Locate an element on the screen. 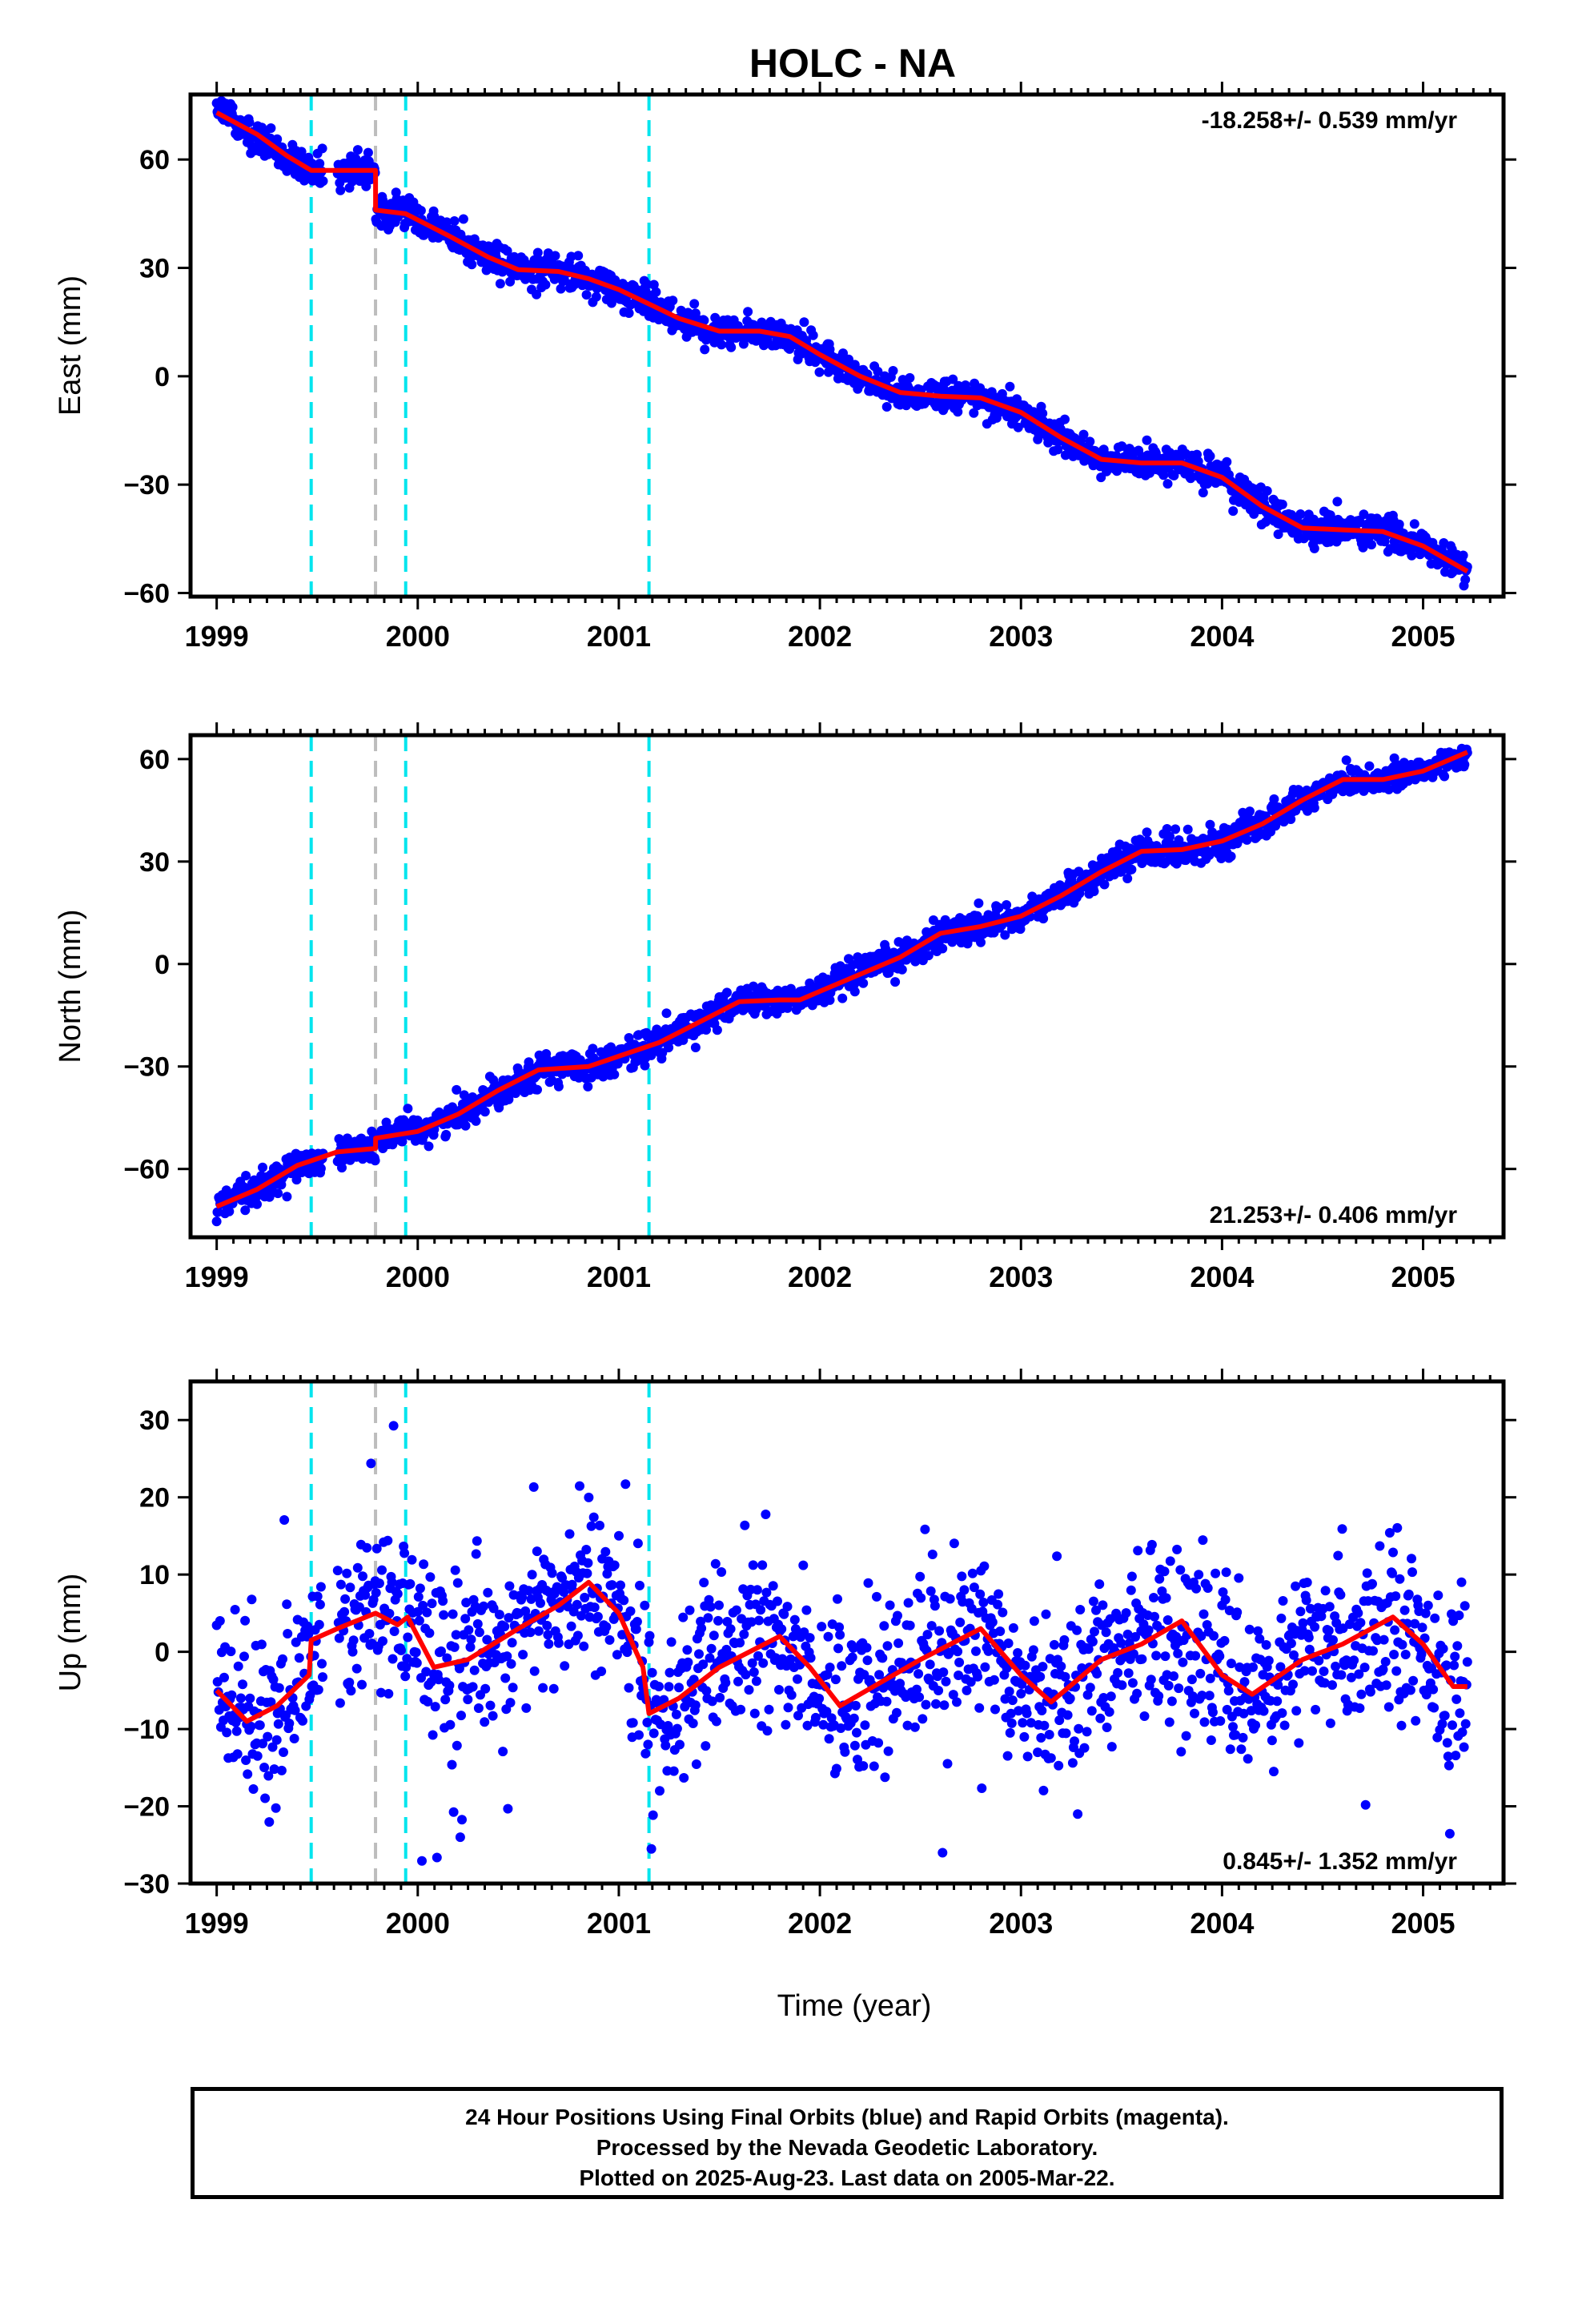  y-tick-label: 0 is located at coordinates (162, 377).